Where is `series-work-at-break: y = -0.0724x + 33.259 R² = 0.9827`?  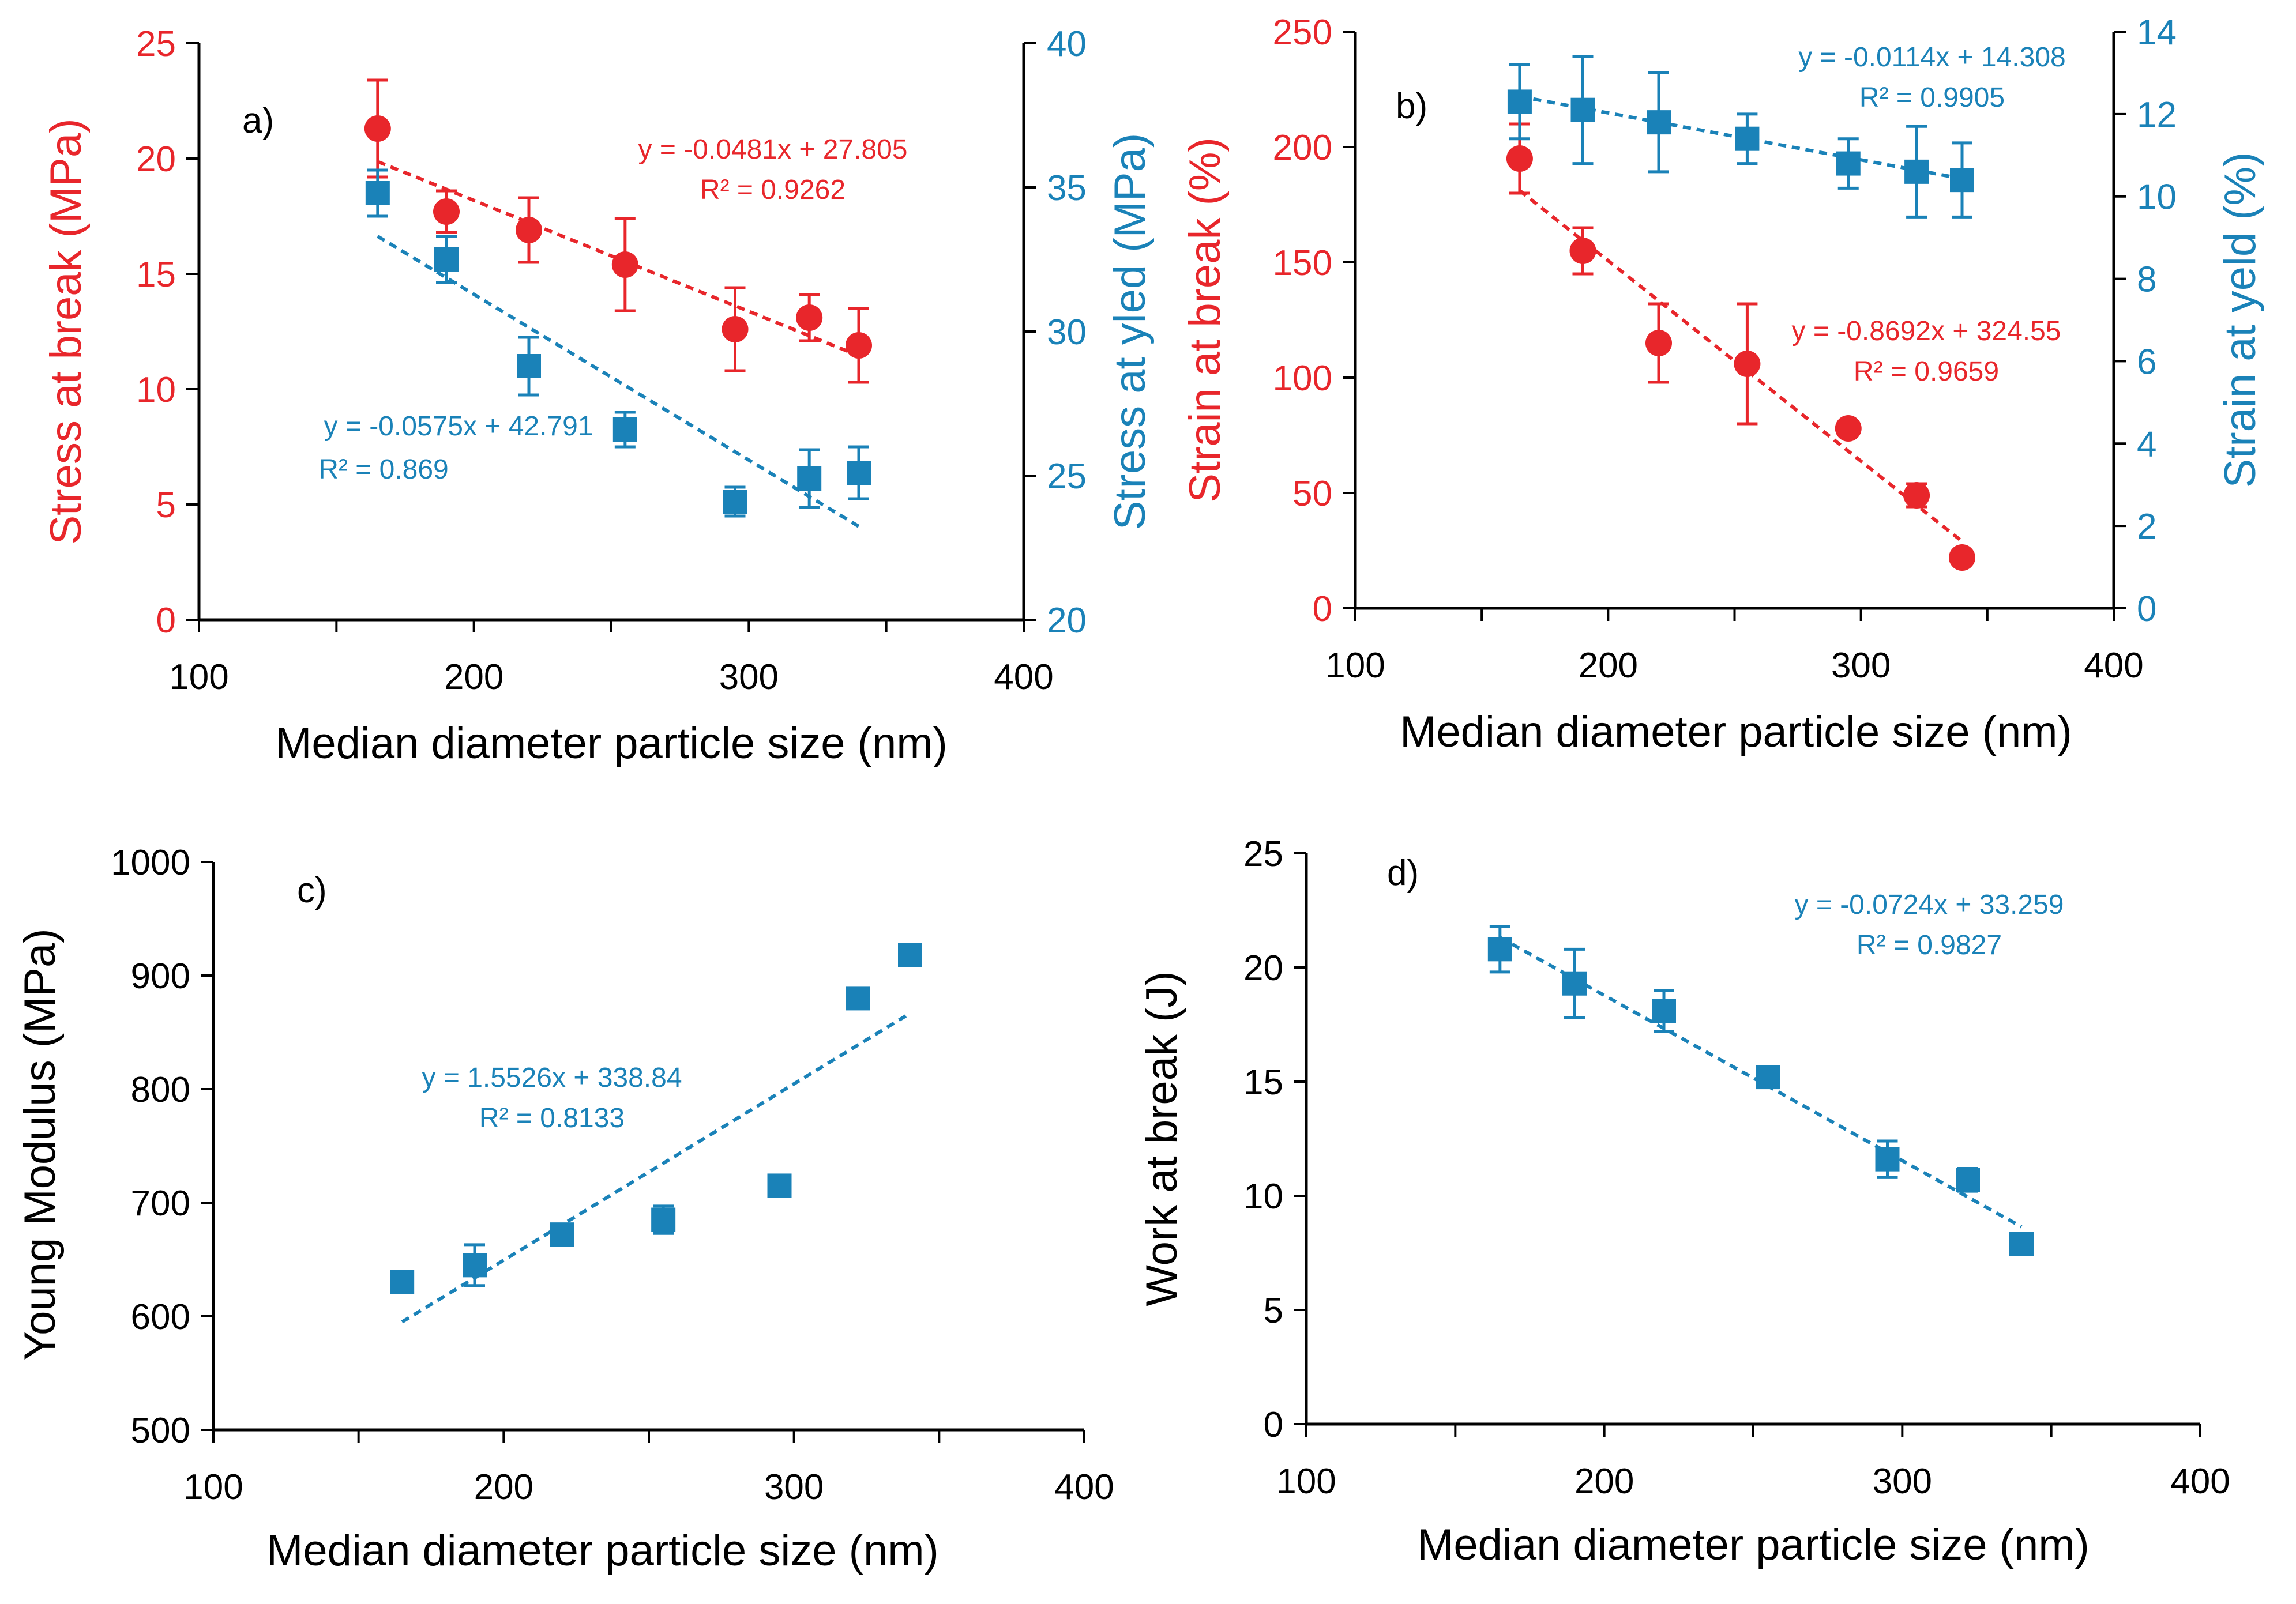
series-work-at-break: y = -0.0724x + 33.259 R² = 0.9827 is located at coordinates (1775, 1073).